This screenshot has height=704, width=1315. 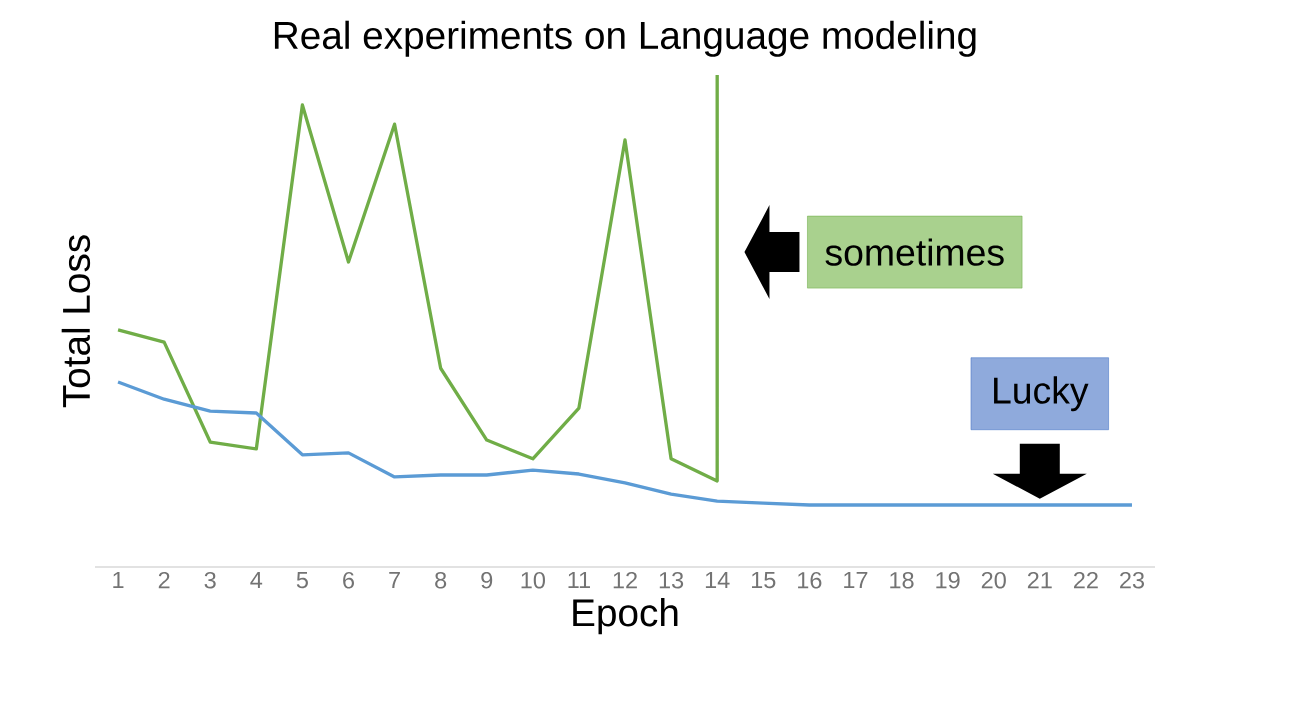 I want to click on x-tick-label: 9, so click(x=487, y=580).